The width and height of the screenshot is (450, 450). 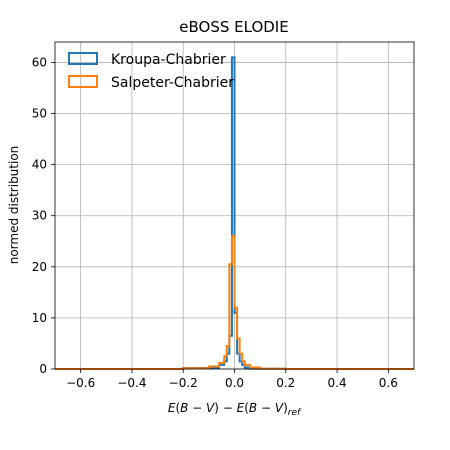 I want to click on legend: Kroupa-Chabrier Salpeter-Chabrier, so click(x=151, y=71).